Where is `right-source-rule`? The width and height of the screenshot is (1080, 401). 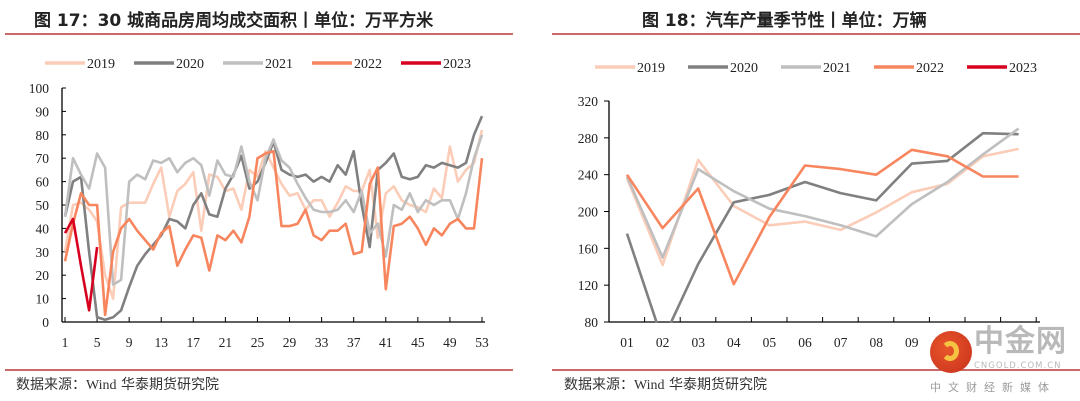
right-source-rule is located at coordinates (816, 370).